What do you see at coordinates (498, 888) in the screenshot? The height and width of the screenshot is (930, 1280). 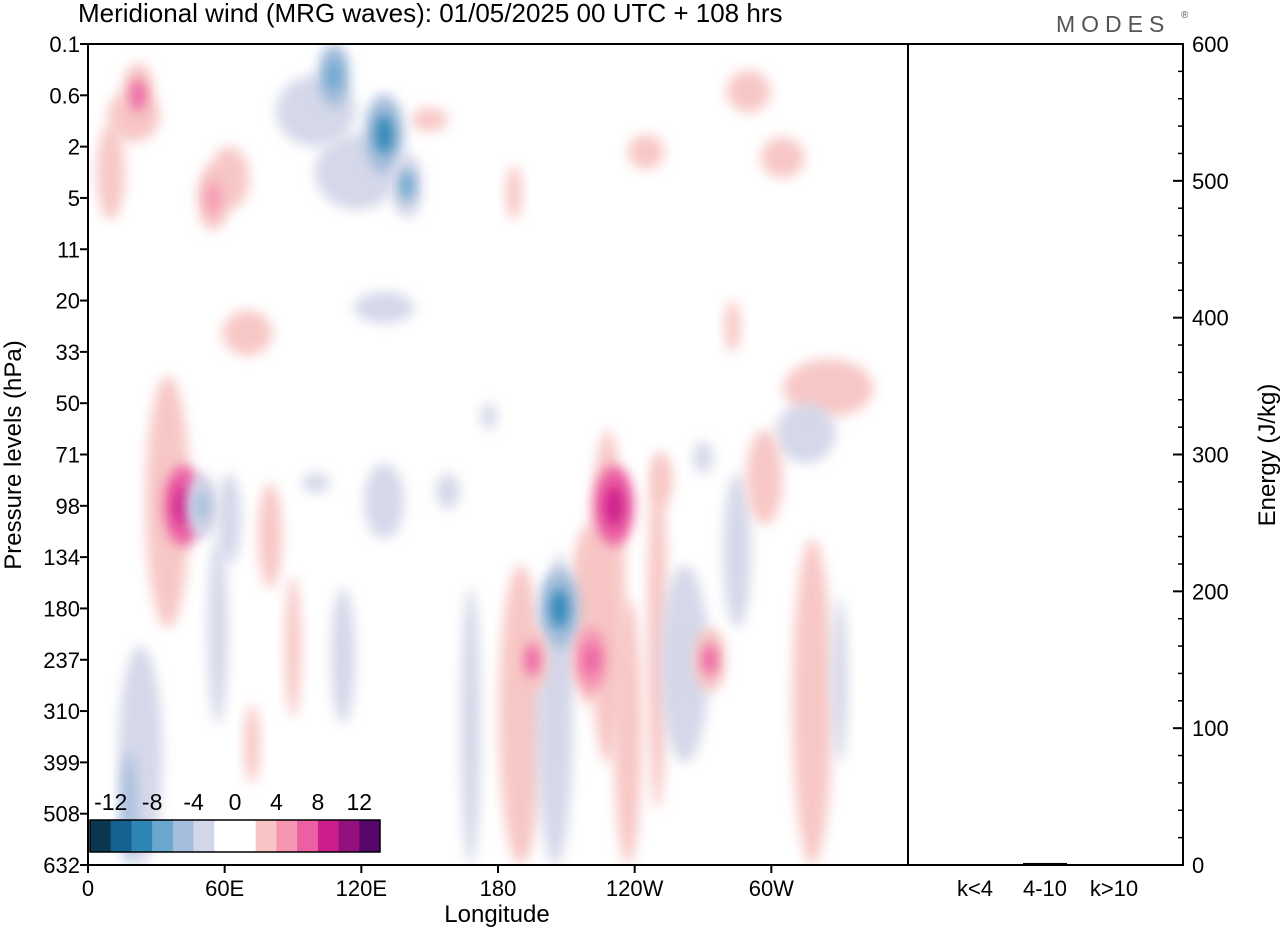 I see `longitude-tick-label: 180` at bounding box center [498, 888].